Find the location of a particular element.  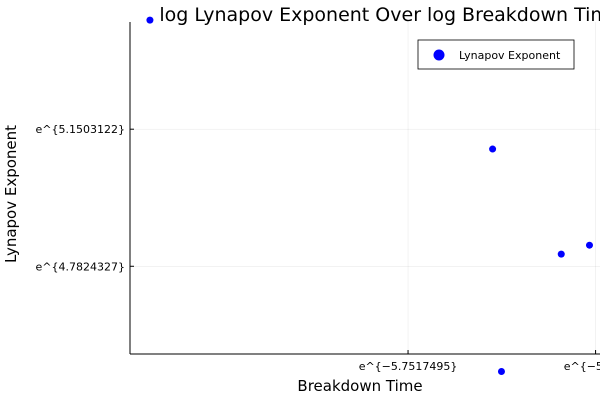

y-tick-label: e^{4.7824327} is located at coordinates (80, 266).